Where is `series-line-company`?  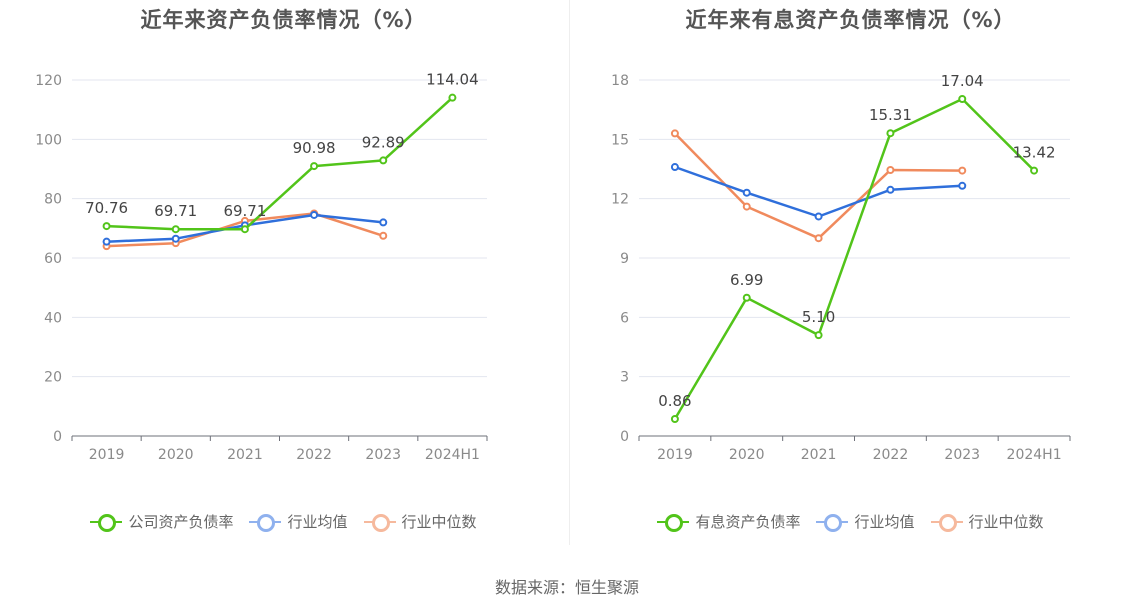 series-line-company is located at coordinates (280, 163).